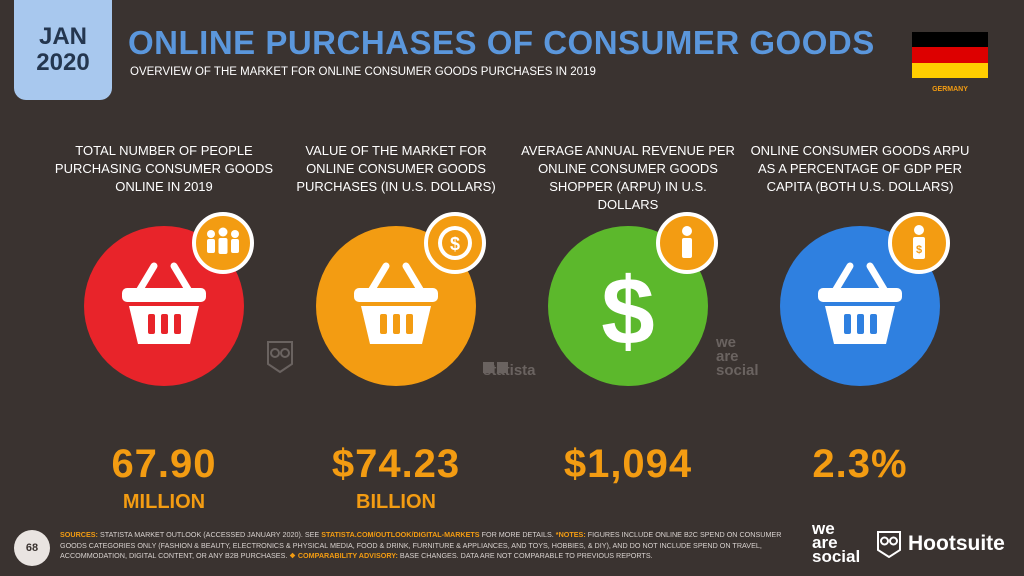 This screenshot has height=576, width=1024. Describe the element at coordinates (950, 55) in the screenshot. I see `germany-flag-icon` at that location.